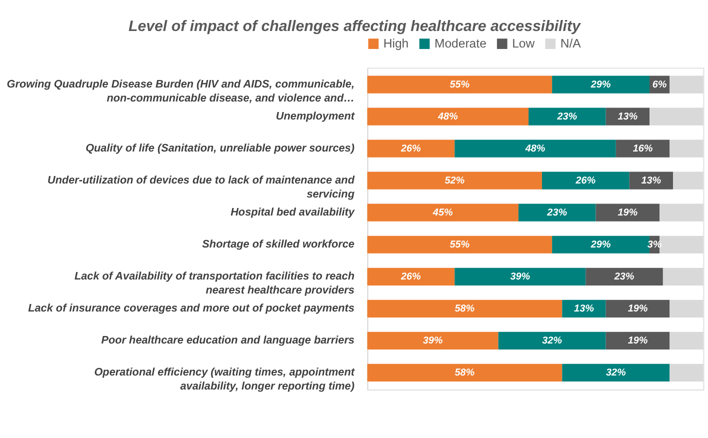 Image resolution: width=708 pixels, height=438 pixels. I want to click on data-label: 45%, so click(442, 212).